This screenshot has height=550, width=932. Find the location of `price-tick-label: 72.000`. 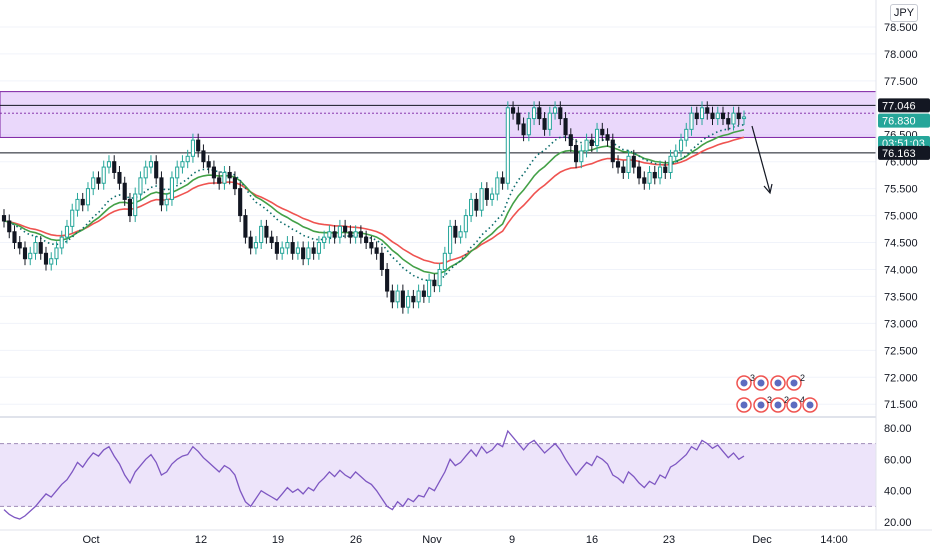

price-tick-label: 72.000 is located at coordinates (901, 378).